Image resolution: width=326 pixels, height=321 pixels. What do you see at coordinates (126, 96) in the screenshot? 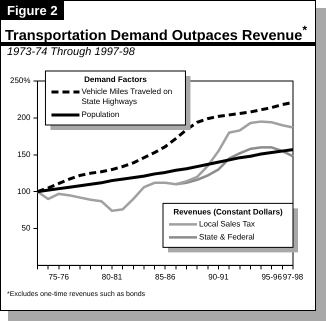
I see `legend-label: Vehicle Miles Traveled on State Highways` at bounding box center [126, 96].